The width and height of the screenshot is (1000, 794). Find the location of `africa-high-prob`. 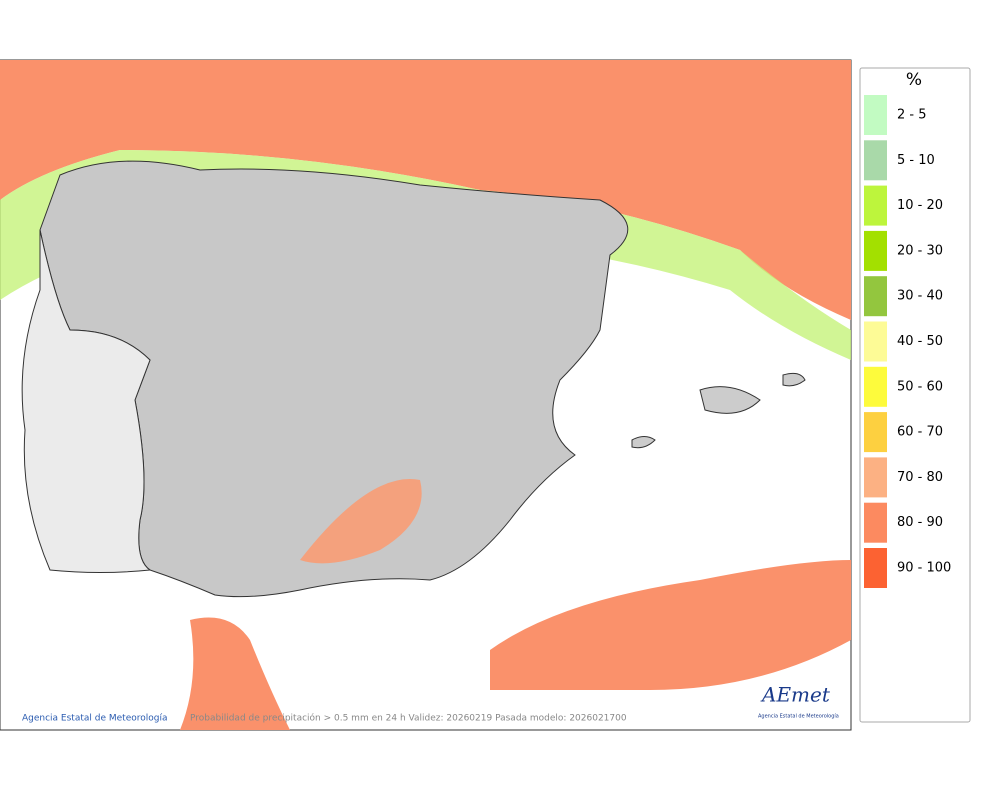

africa-high-prob is located at coordinates (670, 625).